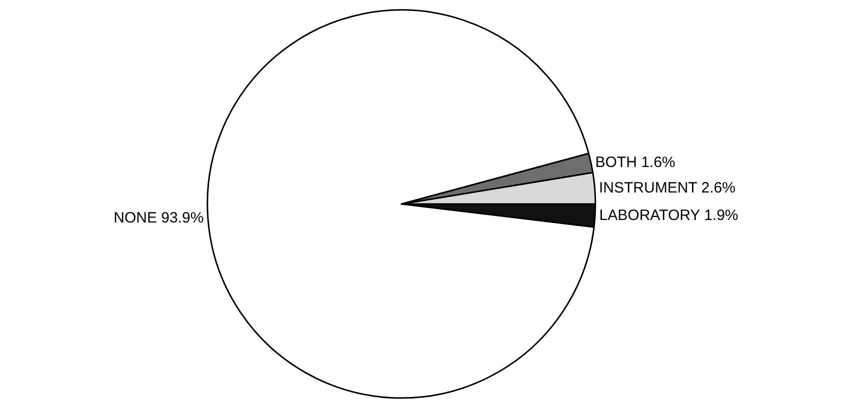 The height and width of the screenshot is (408, 844). I want to click on slice-label: LABORATORY 1.9%, so click(668, 215).